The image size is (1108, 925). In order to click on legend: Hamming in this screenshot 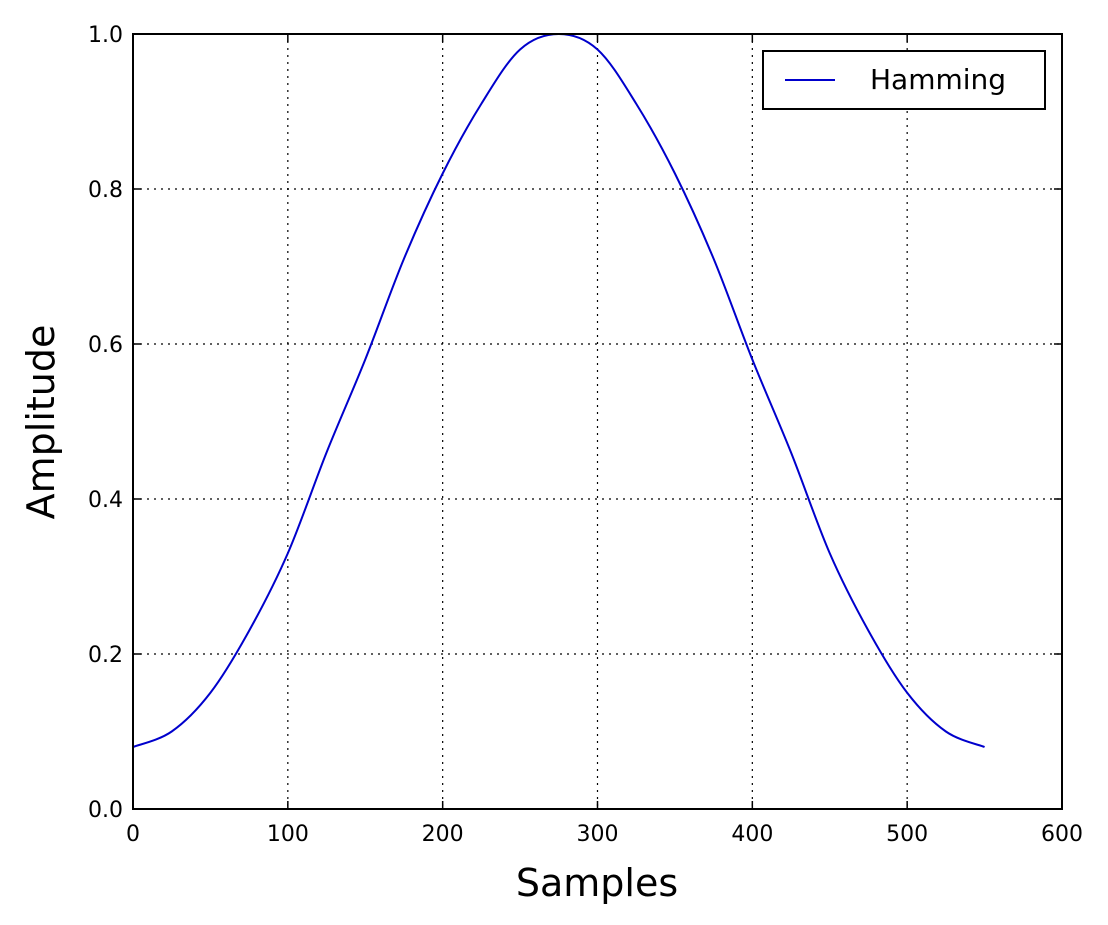, I will do `click(904, 80)`.